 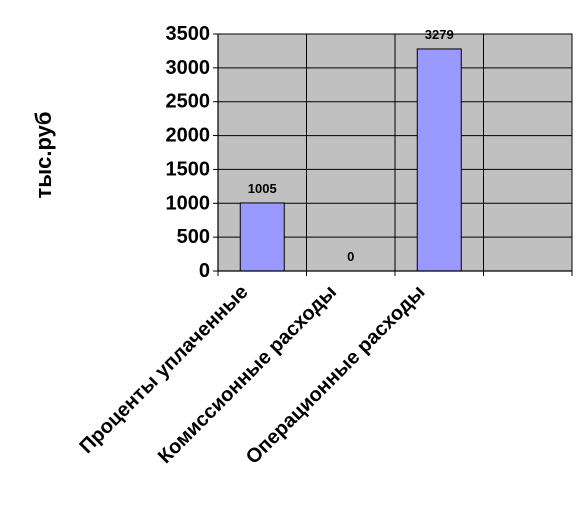 What do you see at coordinates (188, 136) in the screenshot?
I see `y-tick-label: 2000` at bounding box center [188, 136].